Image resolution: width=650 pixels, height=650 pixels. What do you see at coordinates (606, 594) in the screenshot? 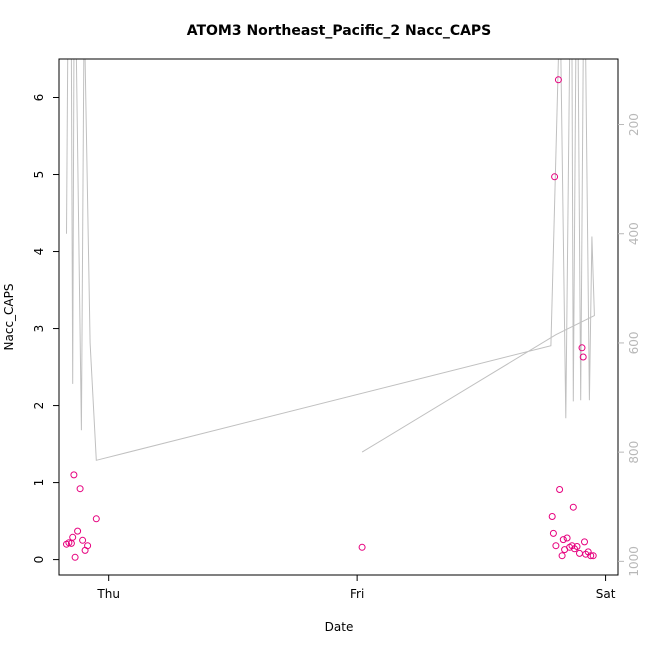
I see `x-tick-label: Sat` at bounding box center [606, 594].